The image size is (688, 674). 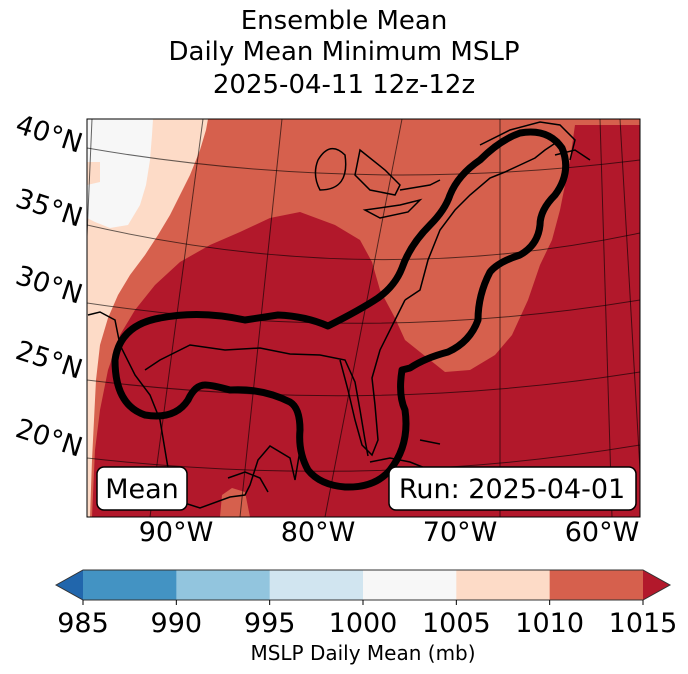 What do you see at coordinates (643, 623) in the screenshot?
I see `colorbar-tick-label: 1015` at bounding box center [643, 623].